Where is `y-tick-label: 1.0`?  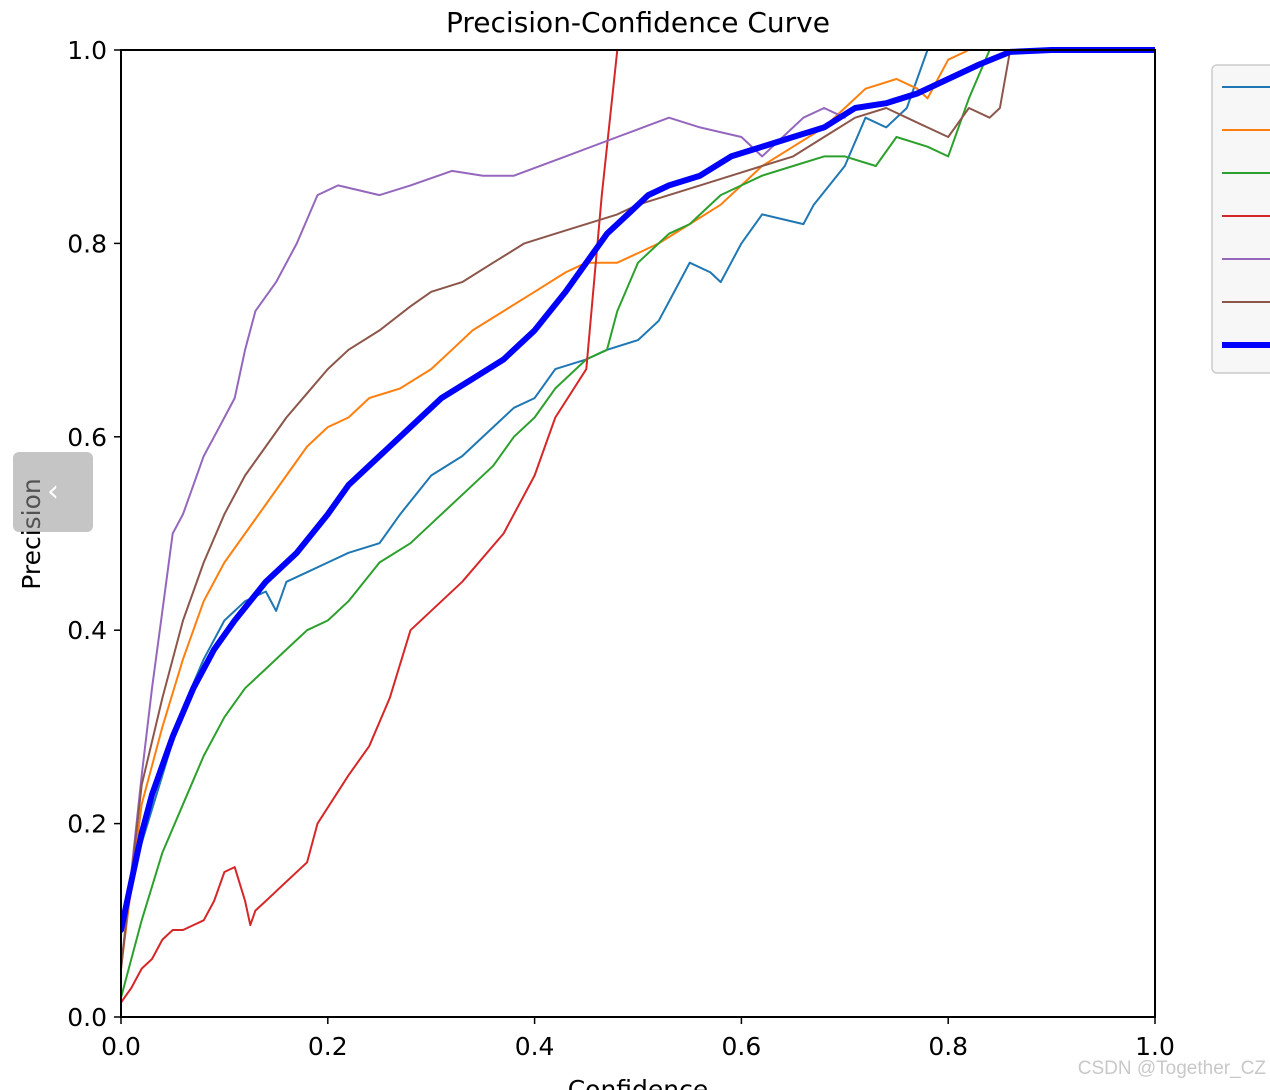 y-tick-label: 1.0 is located at coordinates (87, 50).